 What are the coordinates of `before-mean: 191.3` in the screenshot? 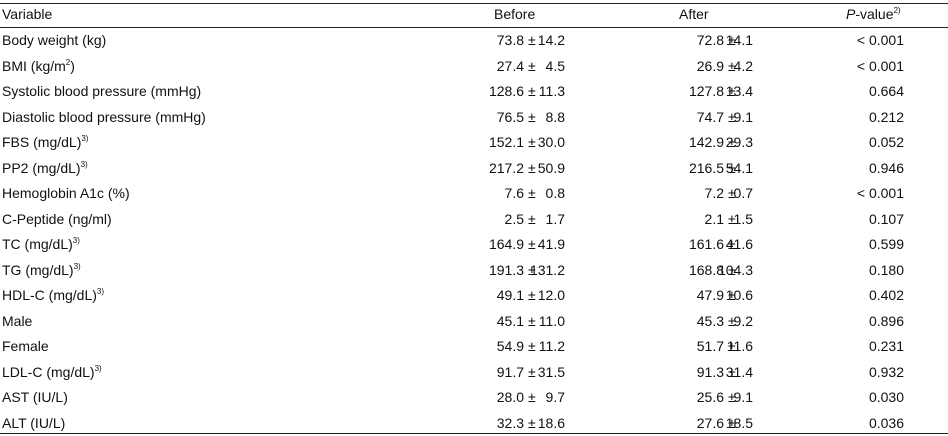 It's located at (506, 269).